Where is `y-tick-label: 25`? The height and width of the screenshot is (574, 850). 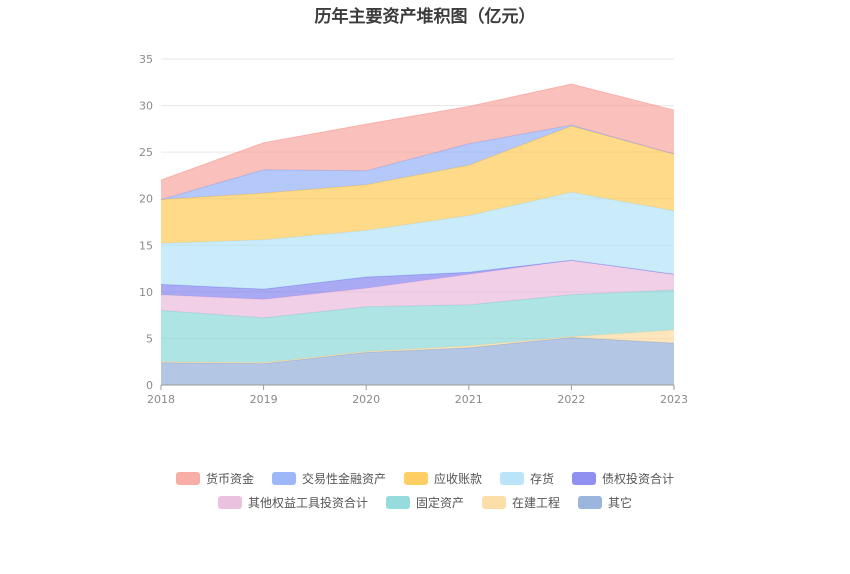 y-tick-label: 25 is located at coordinates (146, 152).